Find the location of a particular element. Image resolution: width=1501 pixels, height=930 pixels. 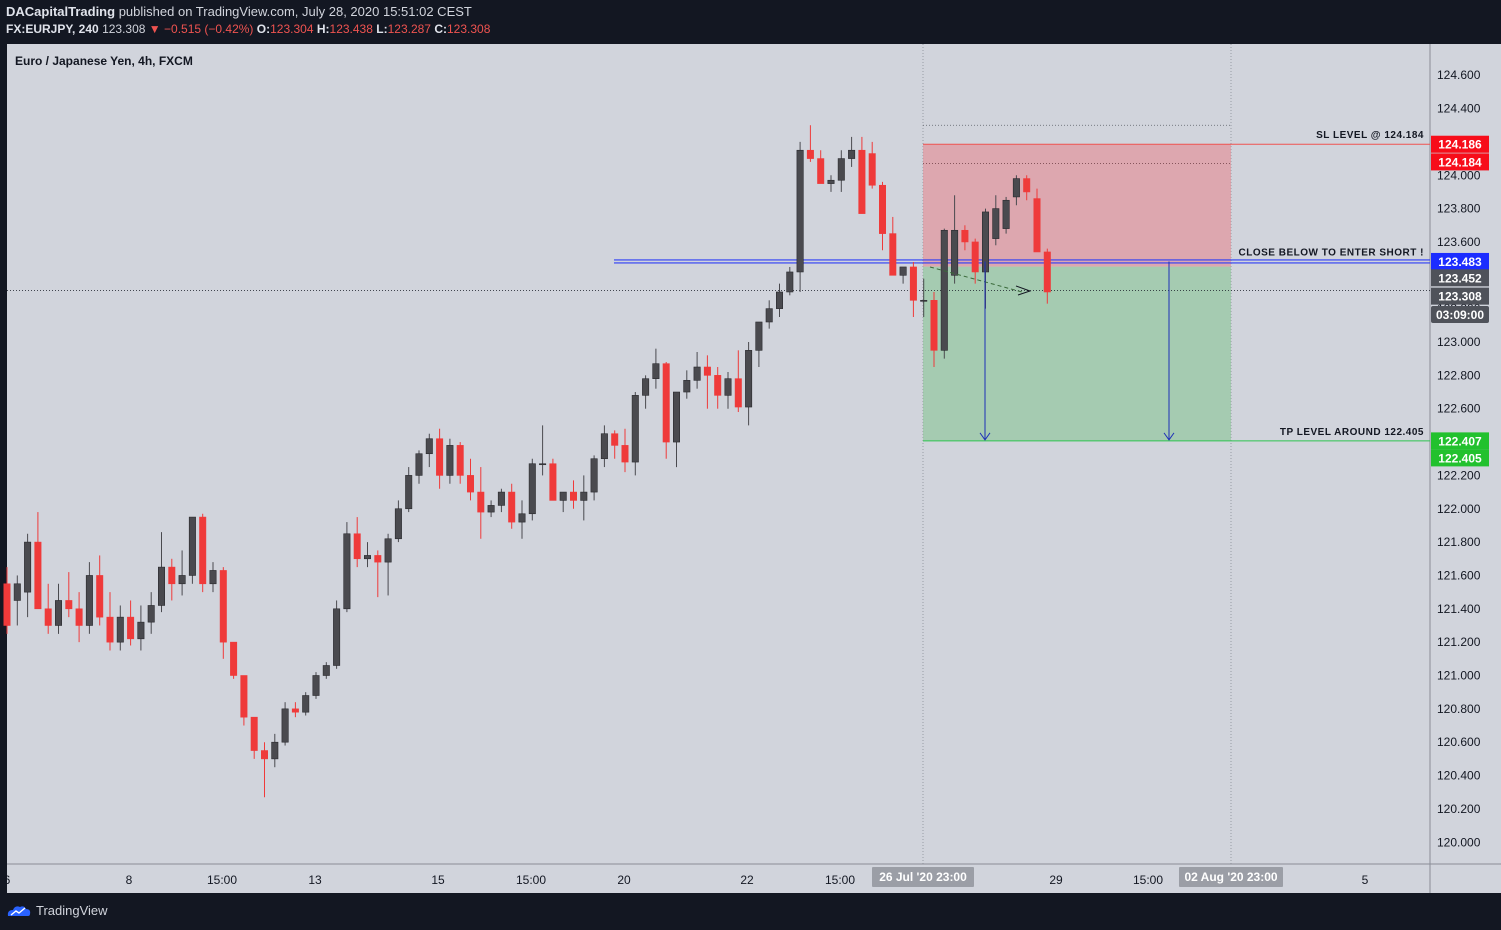

author-name: DACapitalTrading is located at coordinates (61, 11).